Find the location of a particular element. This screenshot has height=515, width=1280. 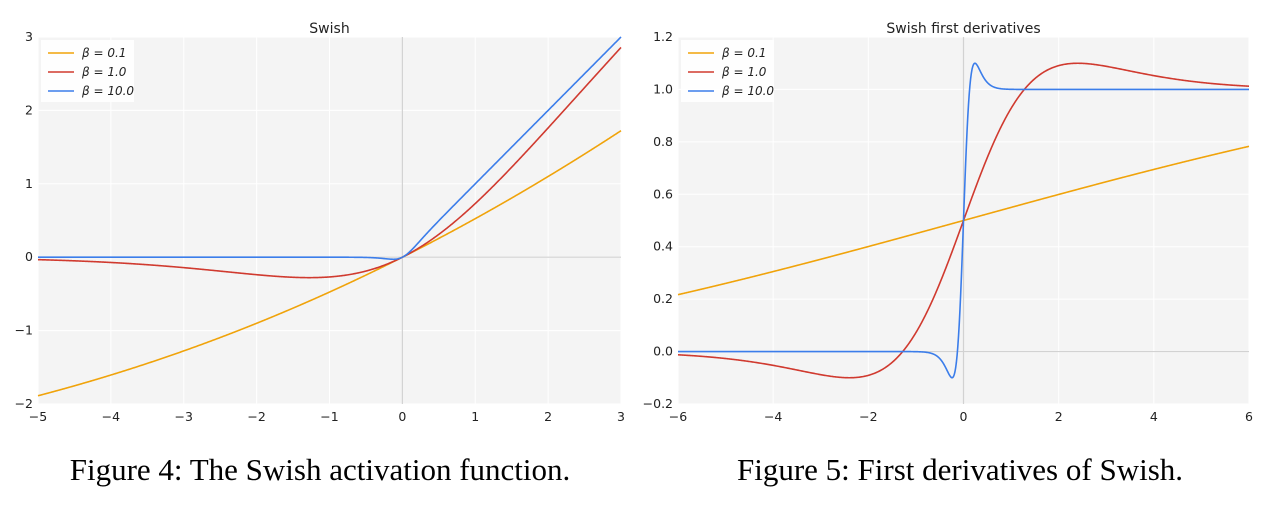

y-tick-label: 0.2 is located at coordinates (663, 298).